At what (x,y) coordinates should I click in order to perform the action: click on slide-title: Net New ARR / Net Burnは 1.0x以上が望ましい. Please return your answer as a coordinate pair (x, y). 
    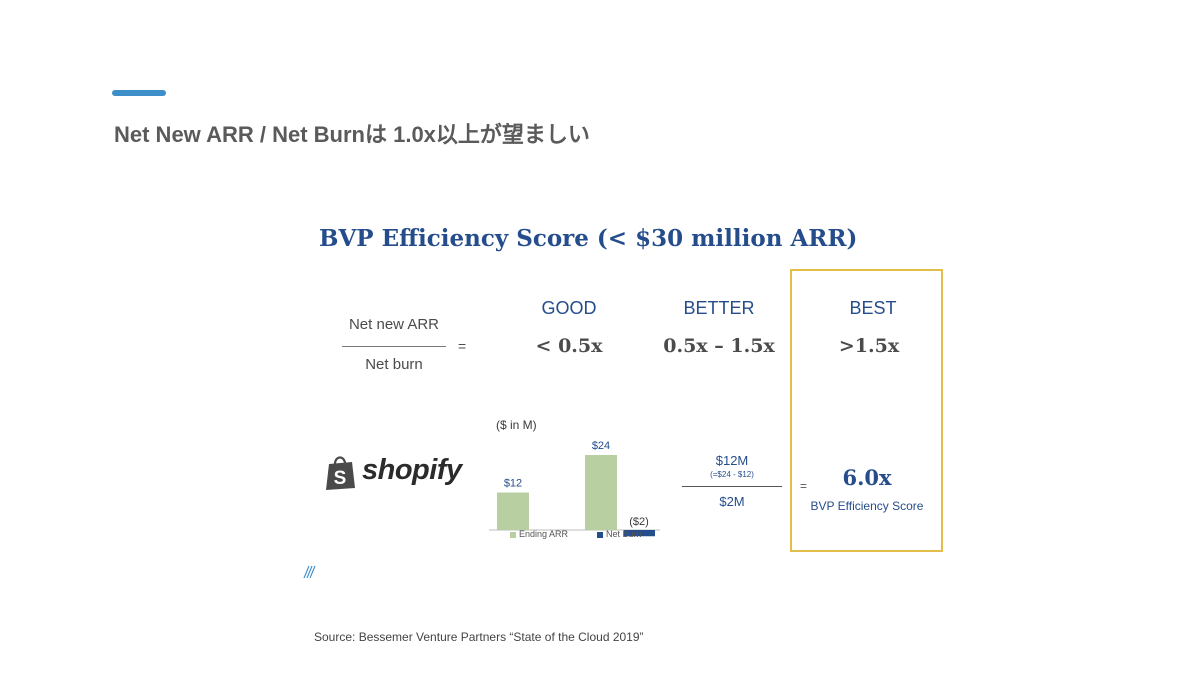
    Looking at the image, I should click on (352, 134).